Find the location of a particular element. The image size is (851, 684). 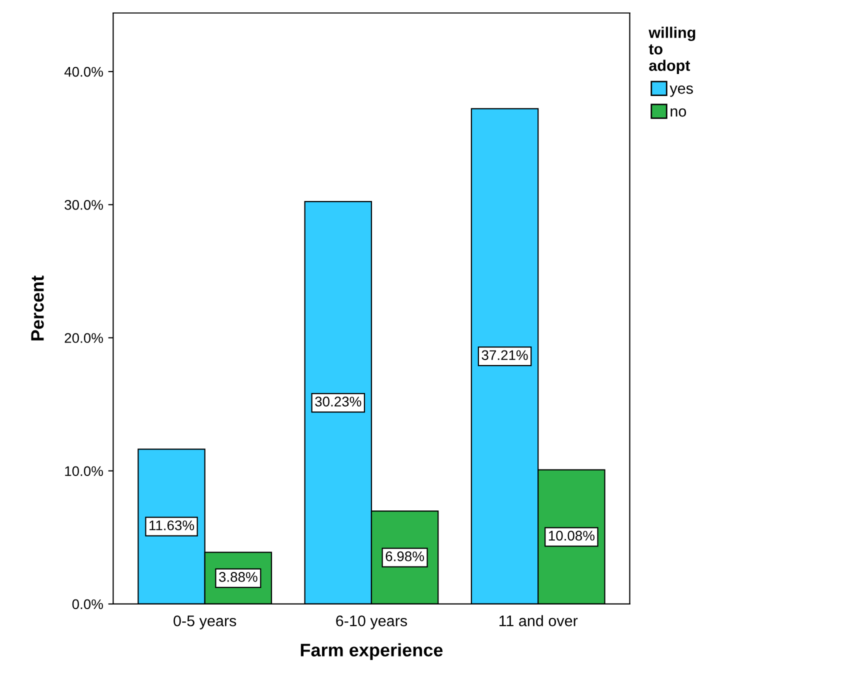

y-tick-label: 20.0% is located at coordinates (83, 338).